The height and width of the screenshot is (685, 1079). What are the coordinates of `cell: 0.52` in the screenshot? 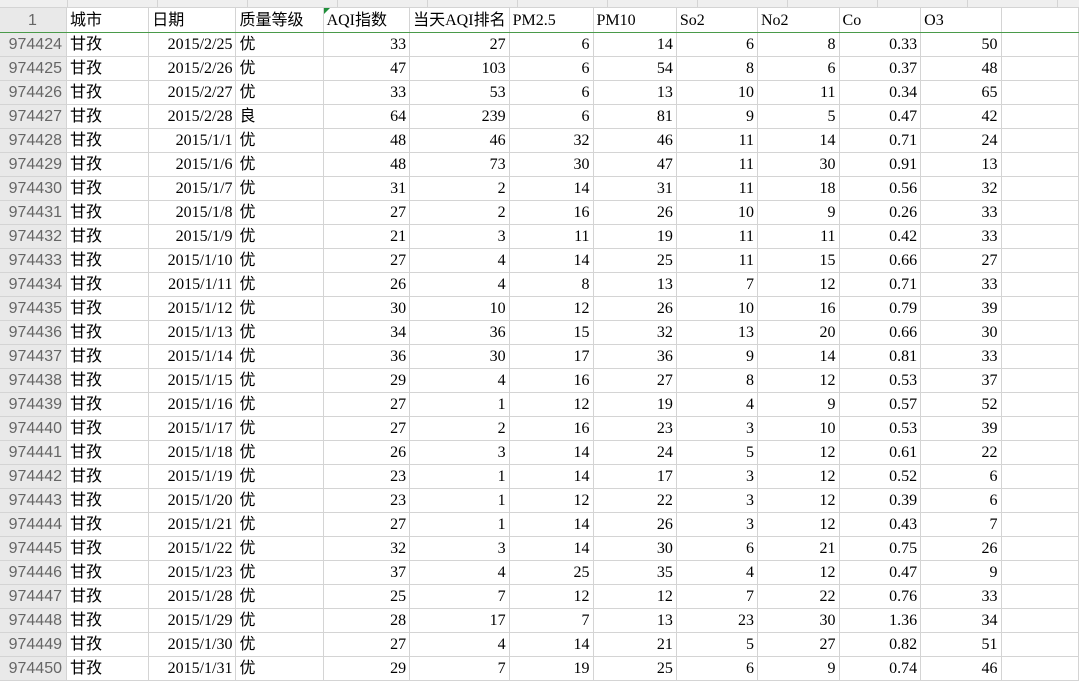 It's located at (880, 476).